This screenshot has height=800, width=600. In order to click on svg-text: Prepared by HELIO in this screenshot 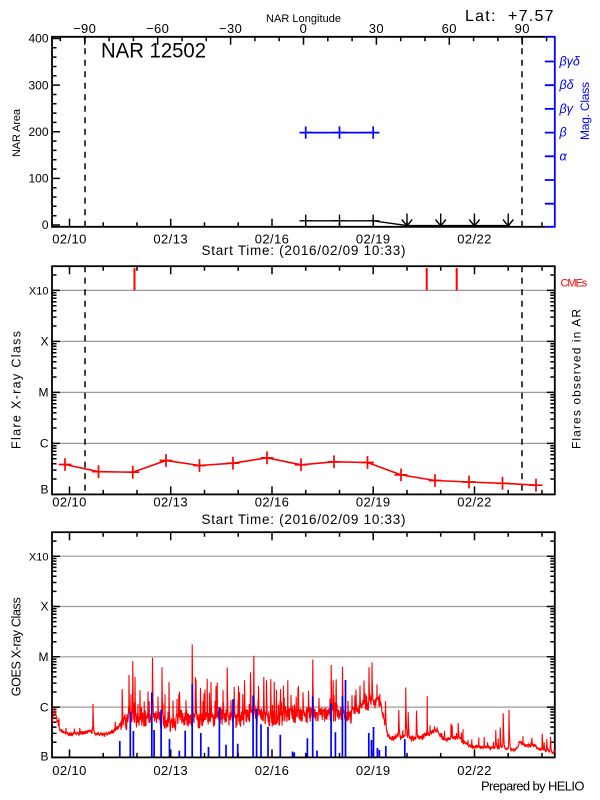, I will do `click(533, 786)`.